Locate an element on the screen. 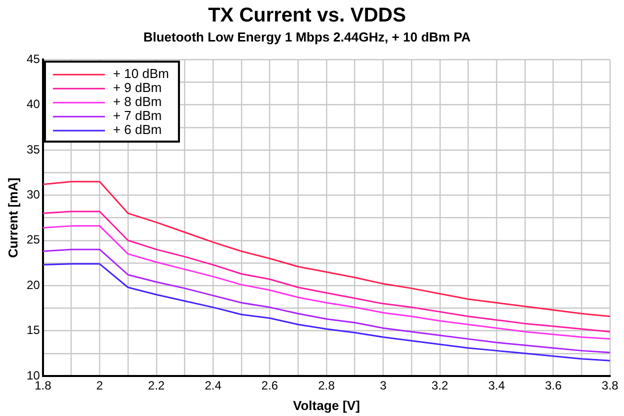 Image resolution: width=624 pixels, height=416 pixels. x-tick-label: 2.2 is located at coordinates (157, 385).